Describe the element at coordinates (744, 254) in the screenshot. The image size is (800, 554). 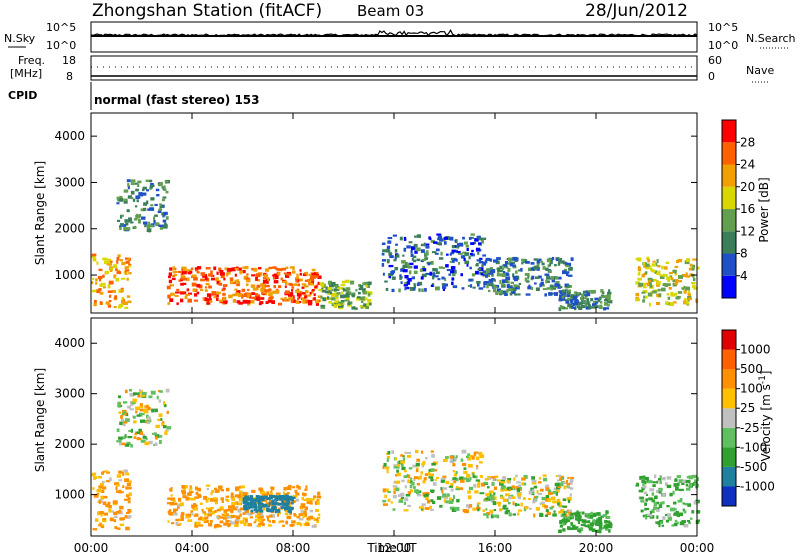
I see `power-colorbar-tick-5: 8` at that location.